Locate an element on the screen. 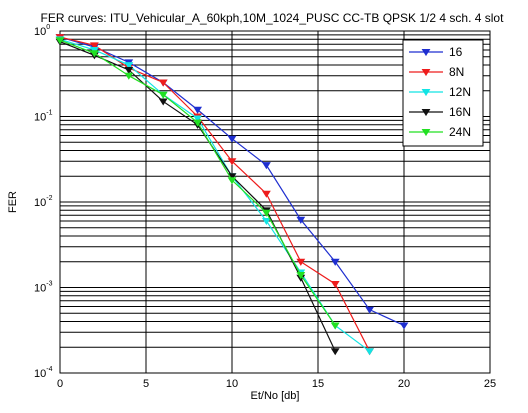  x-axis-ticks: 0 5 10 15 20 25 is located at coordinates (276, 379).